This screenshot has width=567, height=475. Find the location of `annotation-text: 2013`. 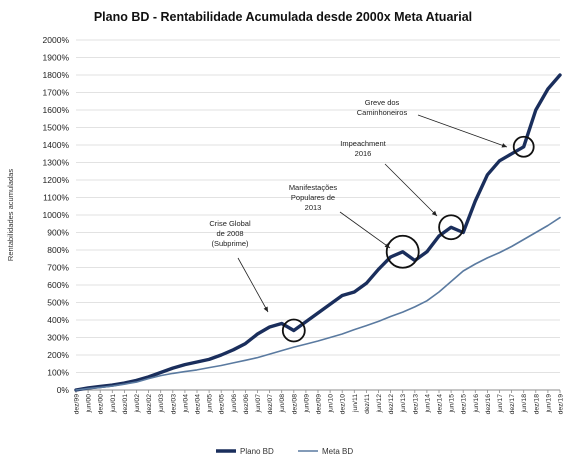

annotation-text: 2013 is located at coordinates (313, 207).